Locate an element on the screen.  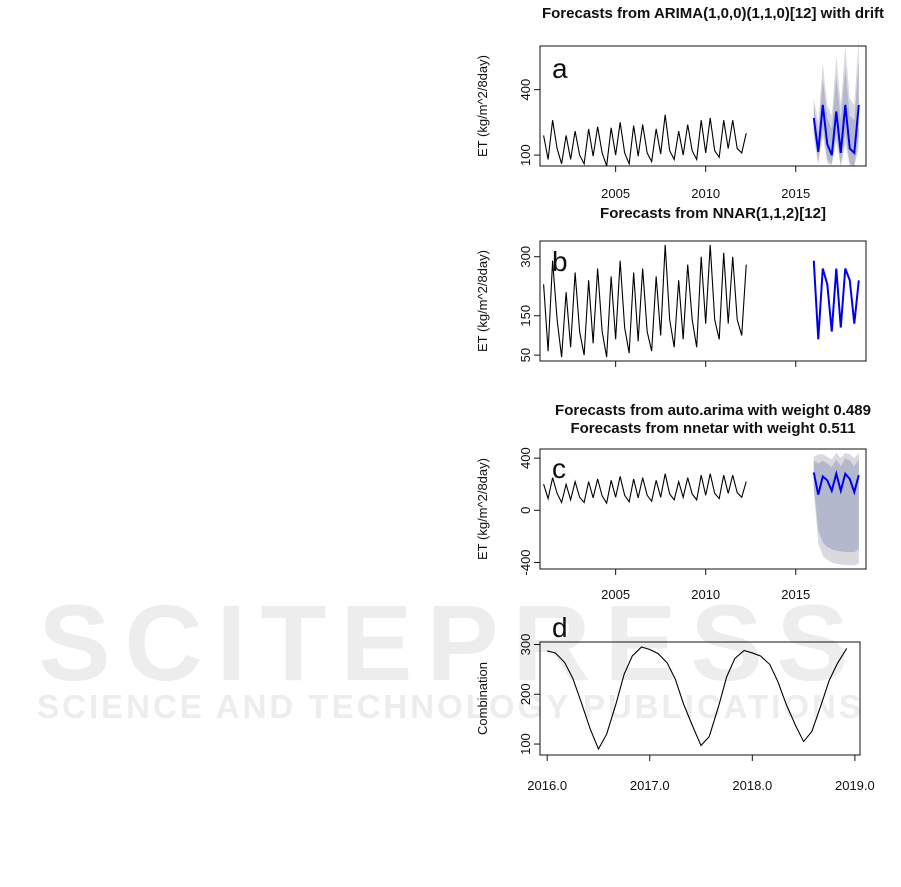
history-line-c is located at coordinates (645, 489).